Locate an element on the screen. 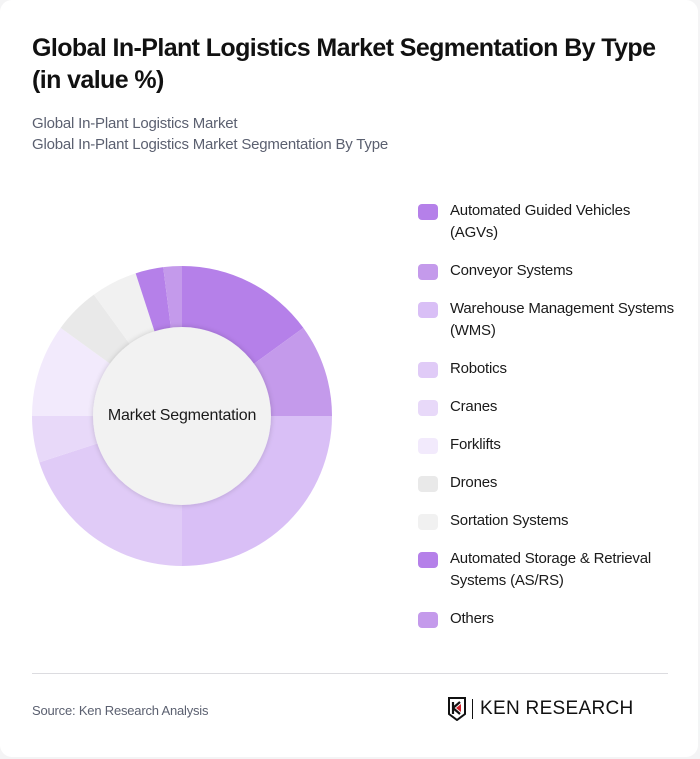  legend-label: Automated Guided Vehicles (AGVs) is located at coordinates (540, 221).